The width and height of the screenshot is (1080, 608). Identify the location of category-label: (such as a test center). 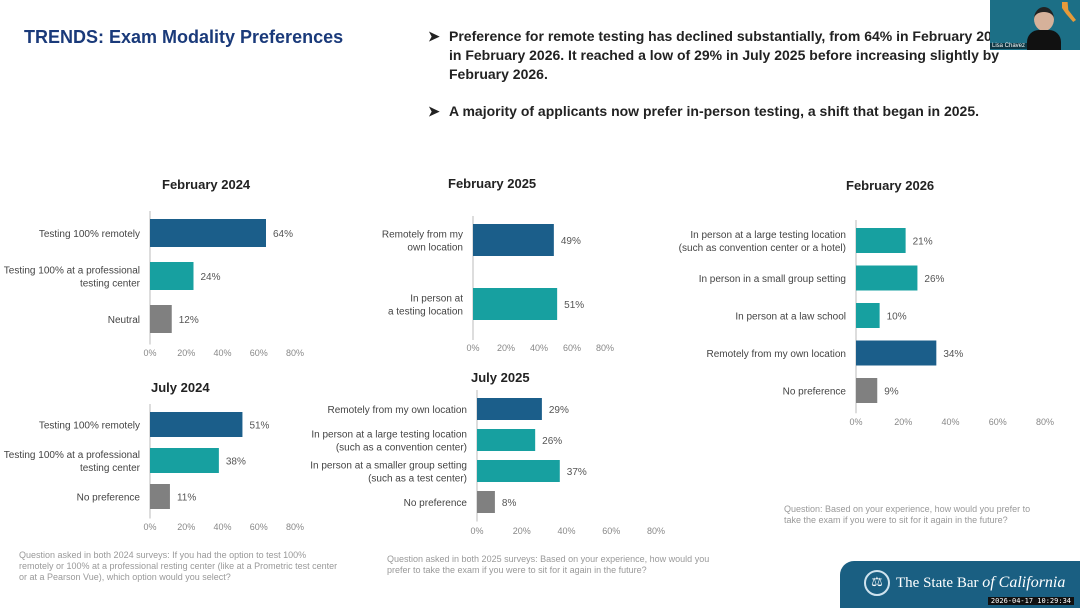
(417, 479).